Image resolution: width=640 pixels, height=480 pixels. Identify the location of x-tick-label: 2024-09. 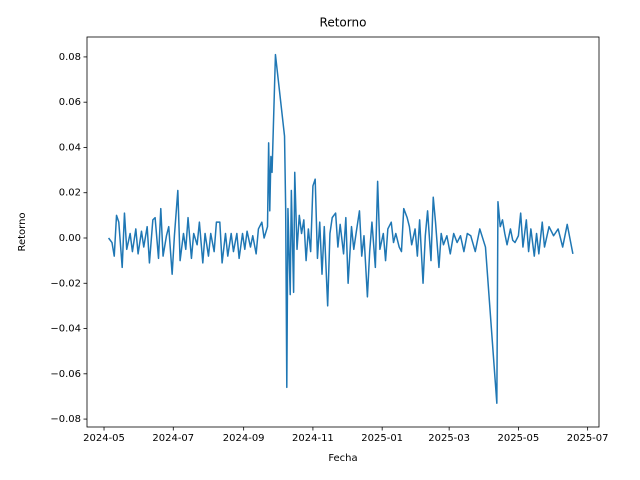
(244, 438).